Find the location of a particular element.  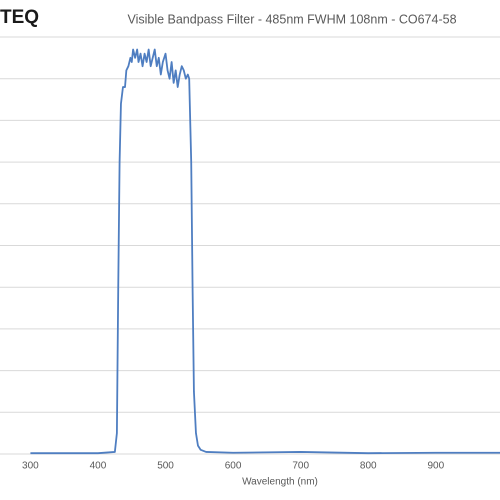

x-tick-label: 400 is located at coordinates (98, 466).